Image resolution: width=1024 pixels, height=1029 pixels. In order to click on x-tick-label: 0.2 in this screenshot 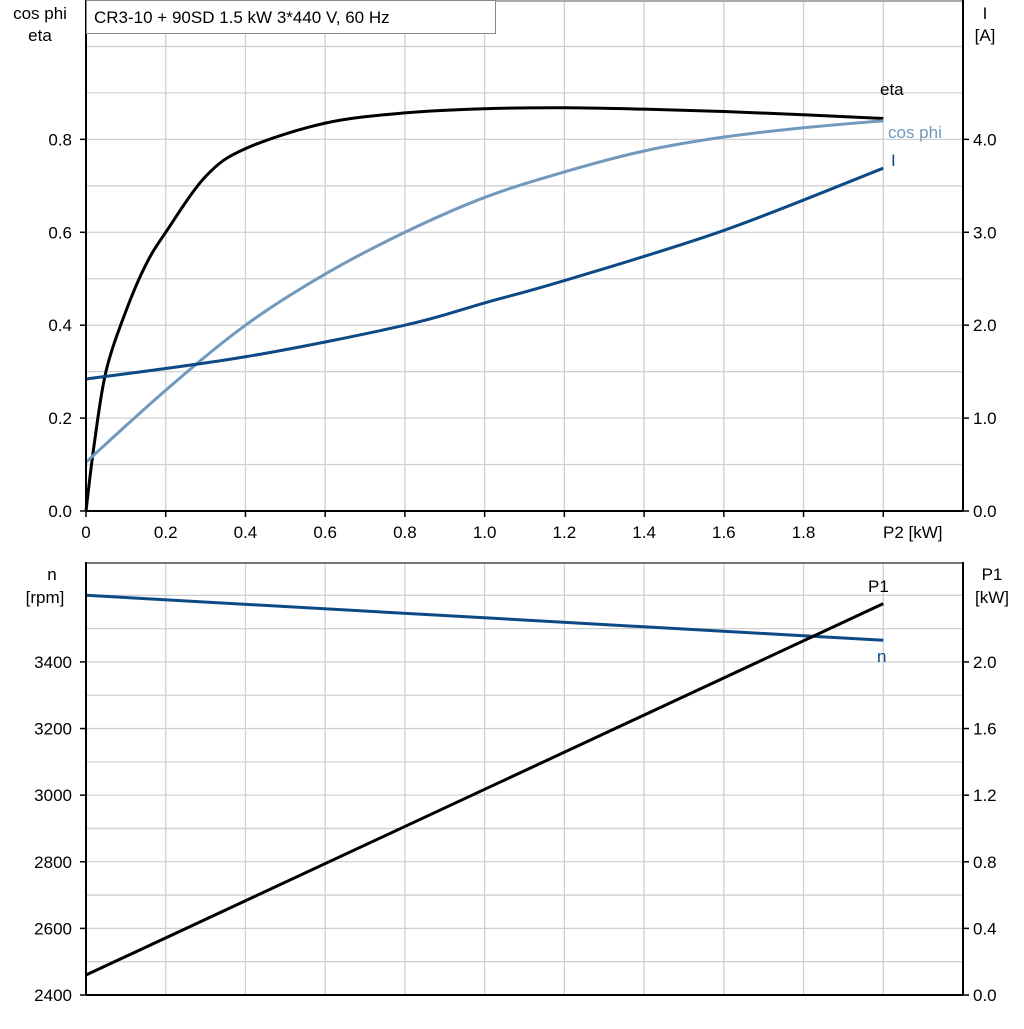, I will do `click(166, 532)`.